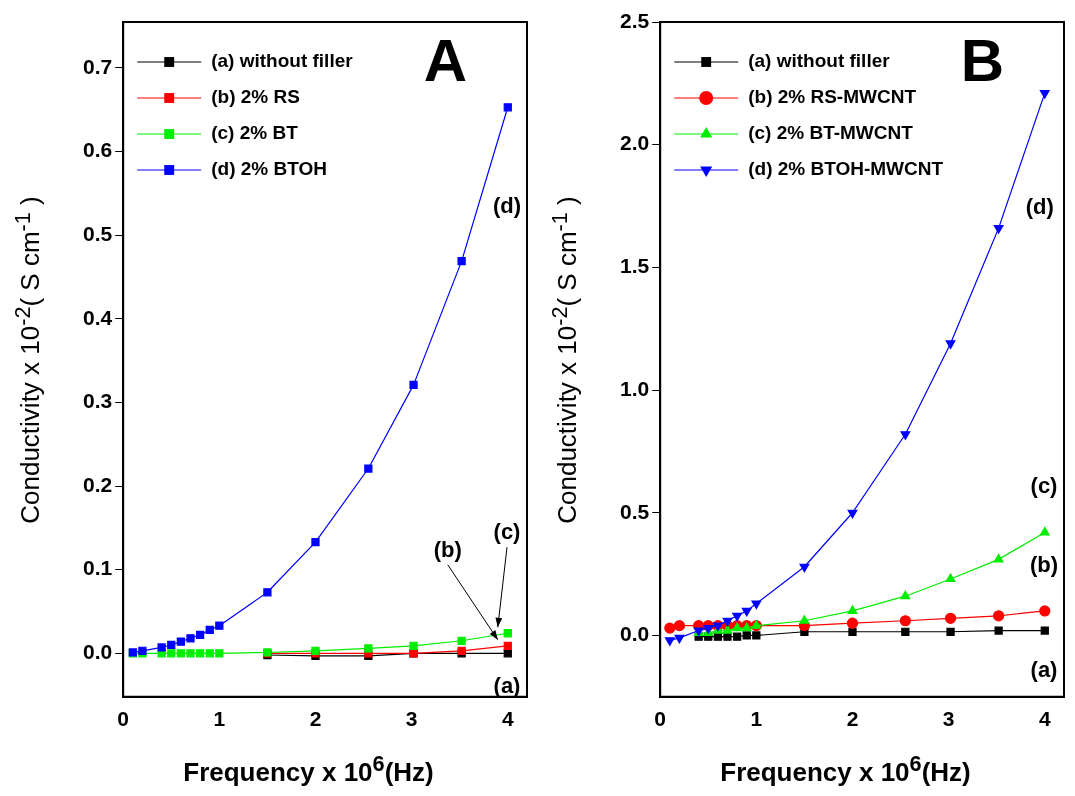 The height and width of the screenshot is (796, 1075). What do you see at coordinates (97, 150) in the screenshot?
I see `y-tick-label: 0.6` at bounding box center [97, 150].